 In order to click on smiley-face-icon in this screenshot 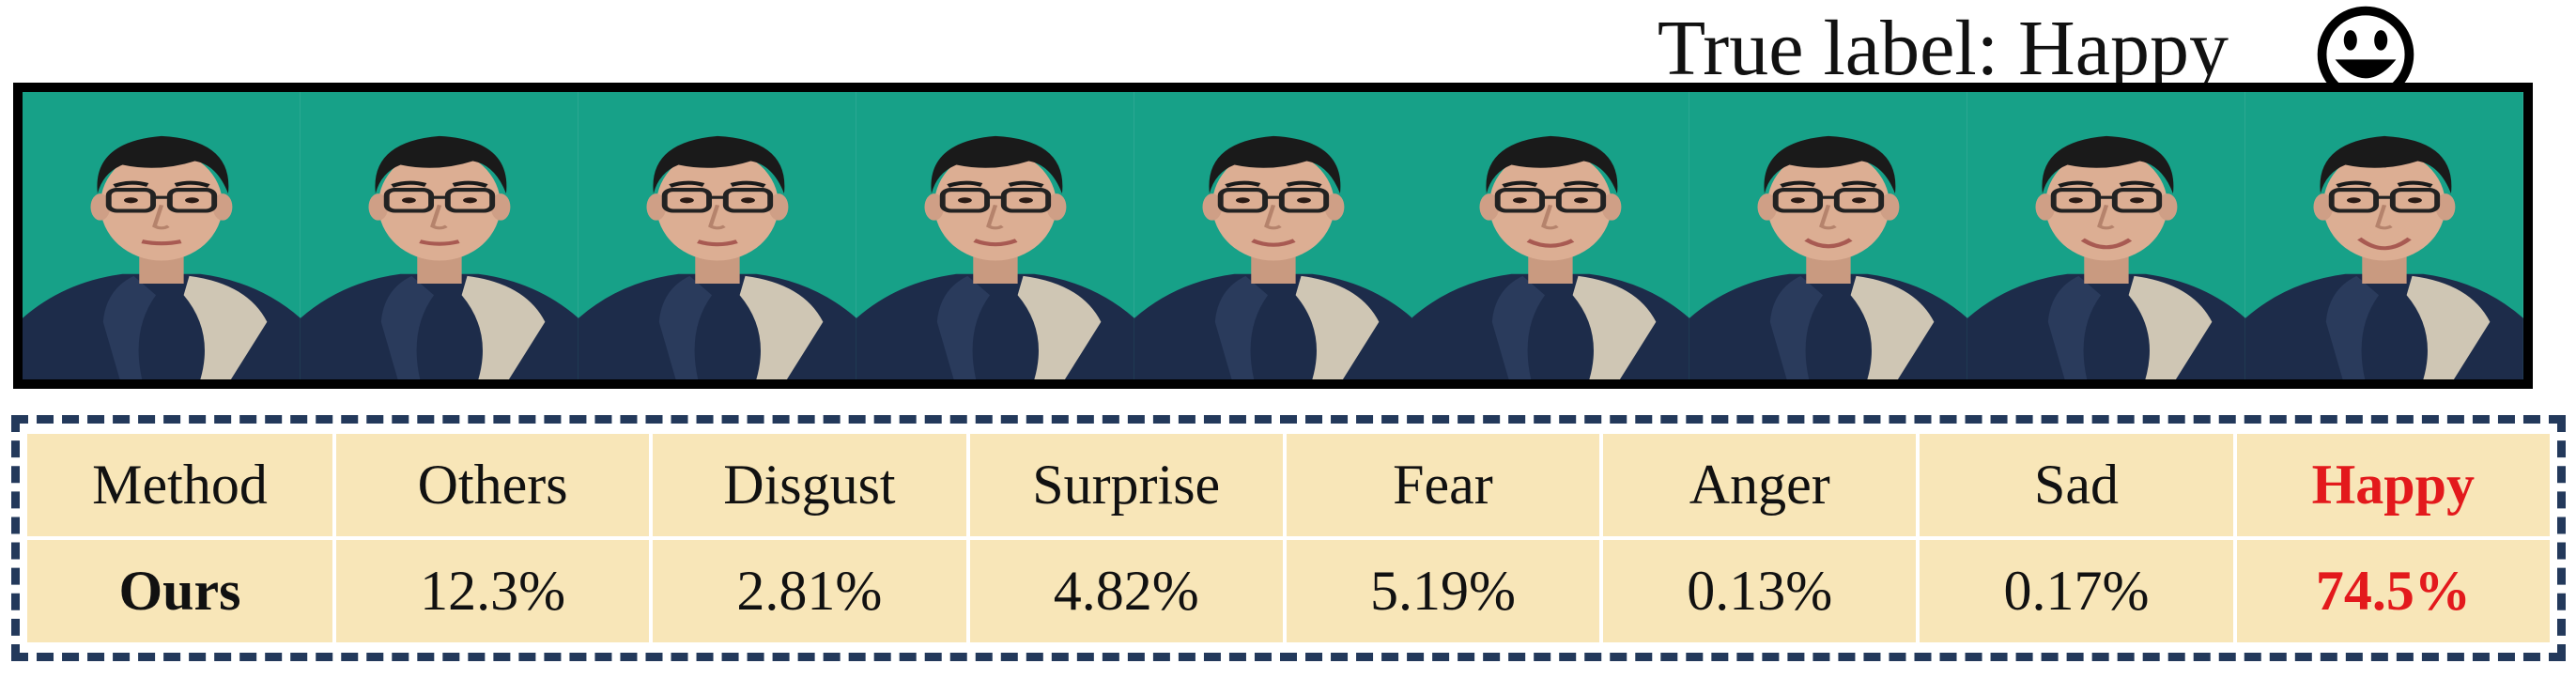, I will do `click(2365, 54)`.